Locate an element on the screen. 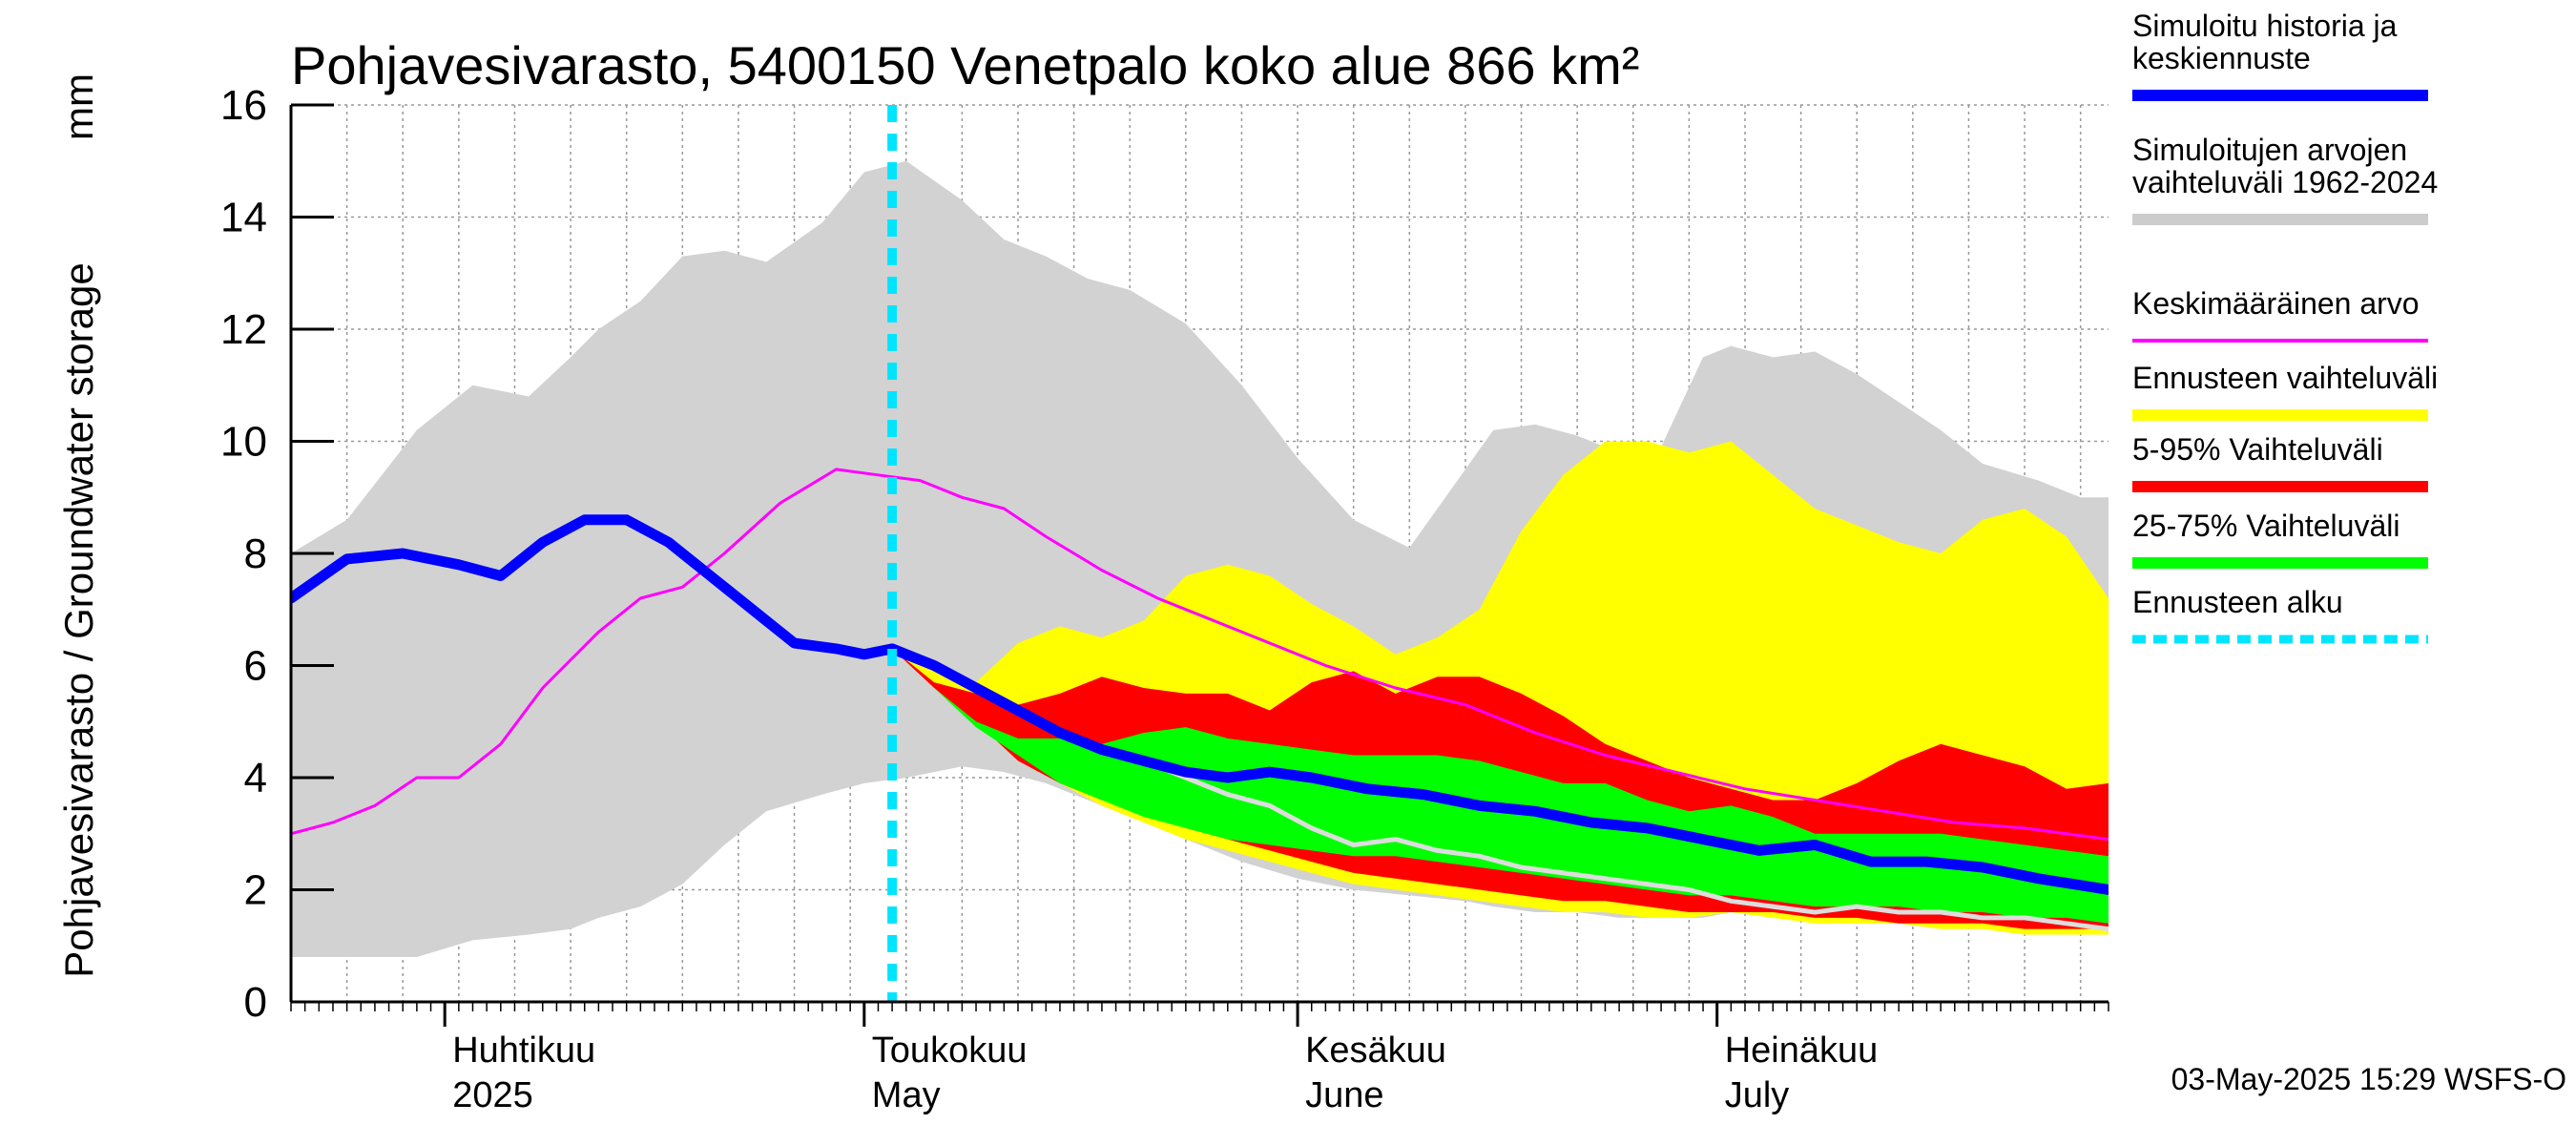 Image resolution: width=2576 pixels, height=1145 pixels. legend-label: vaihteluväli 1962-2024 is located at coordinates (2285, 182).